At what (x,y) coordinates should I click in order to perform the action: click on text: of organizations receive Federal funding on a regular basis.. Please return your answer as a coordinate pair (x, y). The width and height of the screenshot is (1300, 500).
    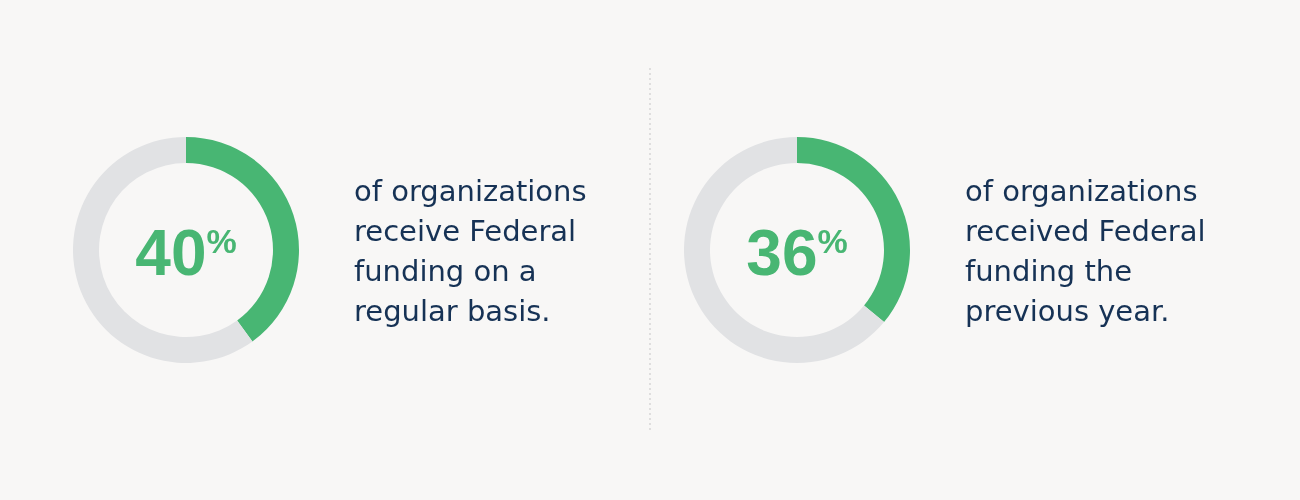
    Looking at the image, I should click on (470, 251).